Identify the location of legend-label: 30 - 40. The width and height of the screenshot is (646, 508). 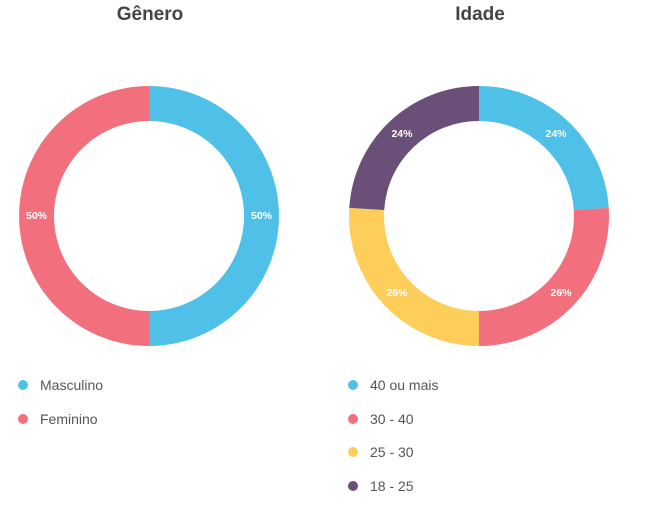
(392, 418).